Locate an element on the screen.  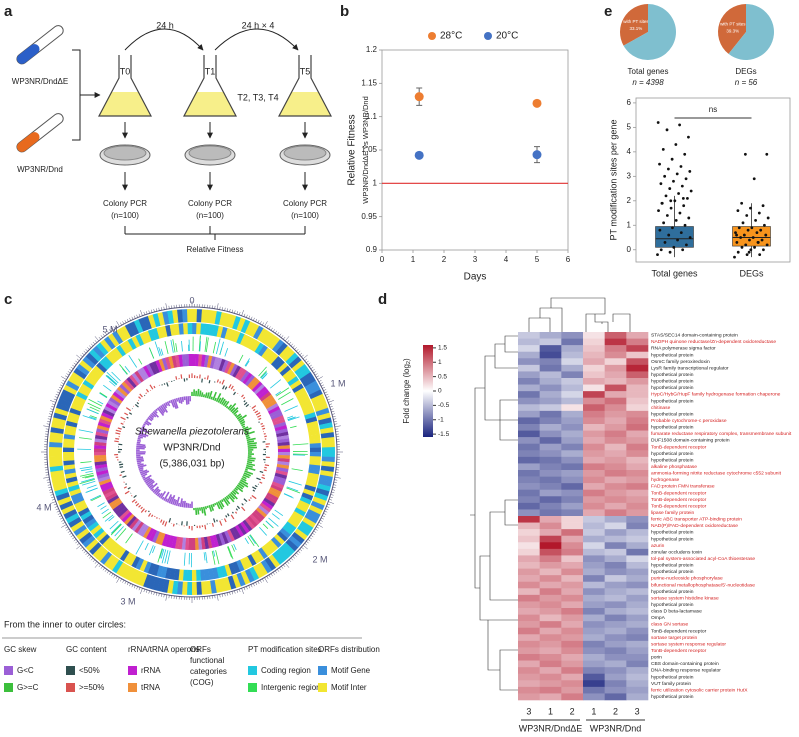
slice-label: with PT sites is located at coordinates (733, 24).